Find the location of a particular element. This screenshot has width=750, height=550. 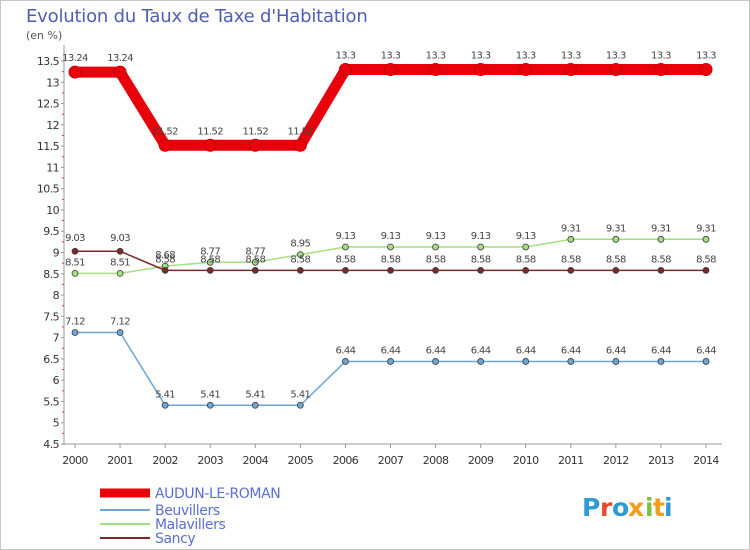

y-tick-label: 6 is located at coordinates (56, 380).